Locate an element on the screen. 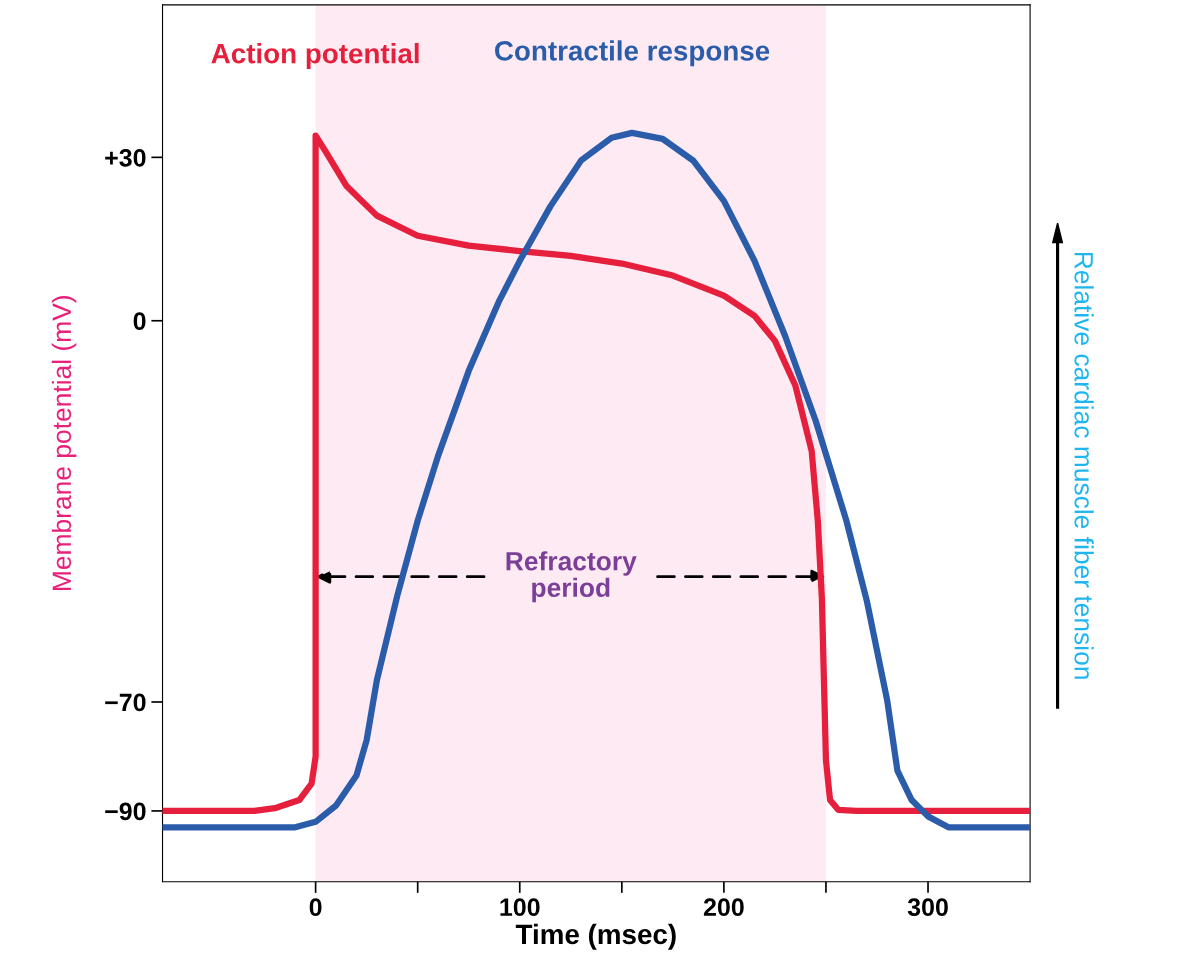 Image resolution: width=1195 pixels, height=970 pixels. text: Action potential is located at coordinates (315, 56).